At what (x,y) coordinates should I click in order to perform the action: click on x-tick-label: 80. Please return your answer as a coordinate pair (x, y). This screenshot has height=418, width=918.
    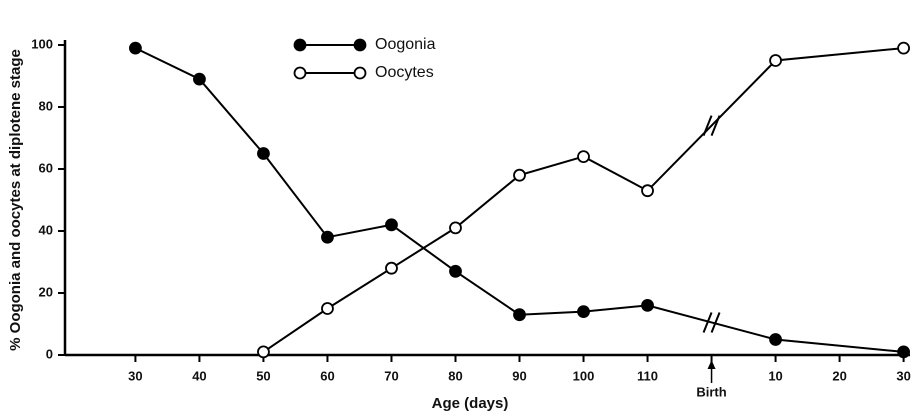
    Looking at the image, I should click on (455, 375).